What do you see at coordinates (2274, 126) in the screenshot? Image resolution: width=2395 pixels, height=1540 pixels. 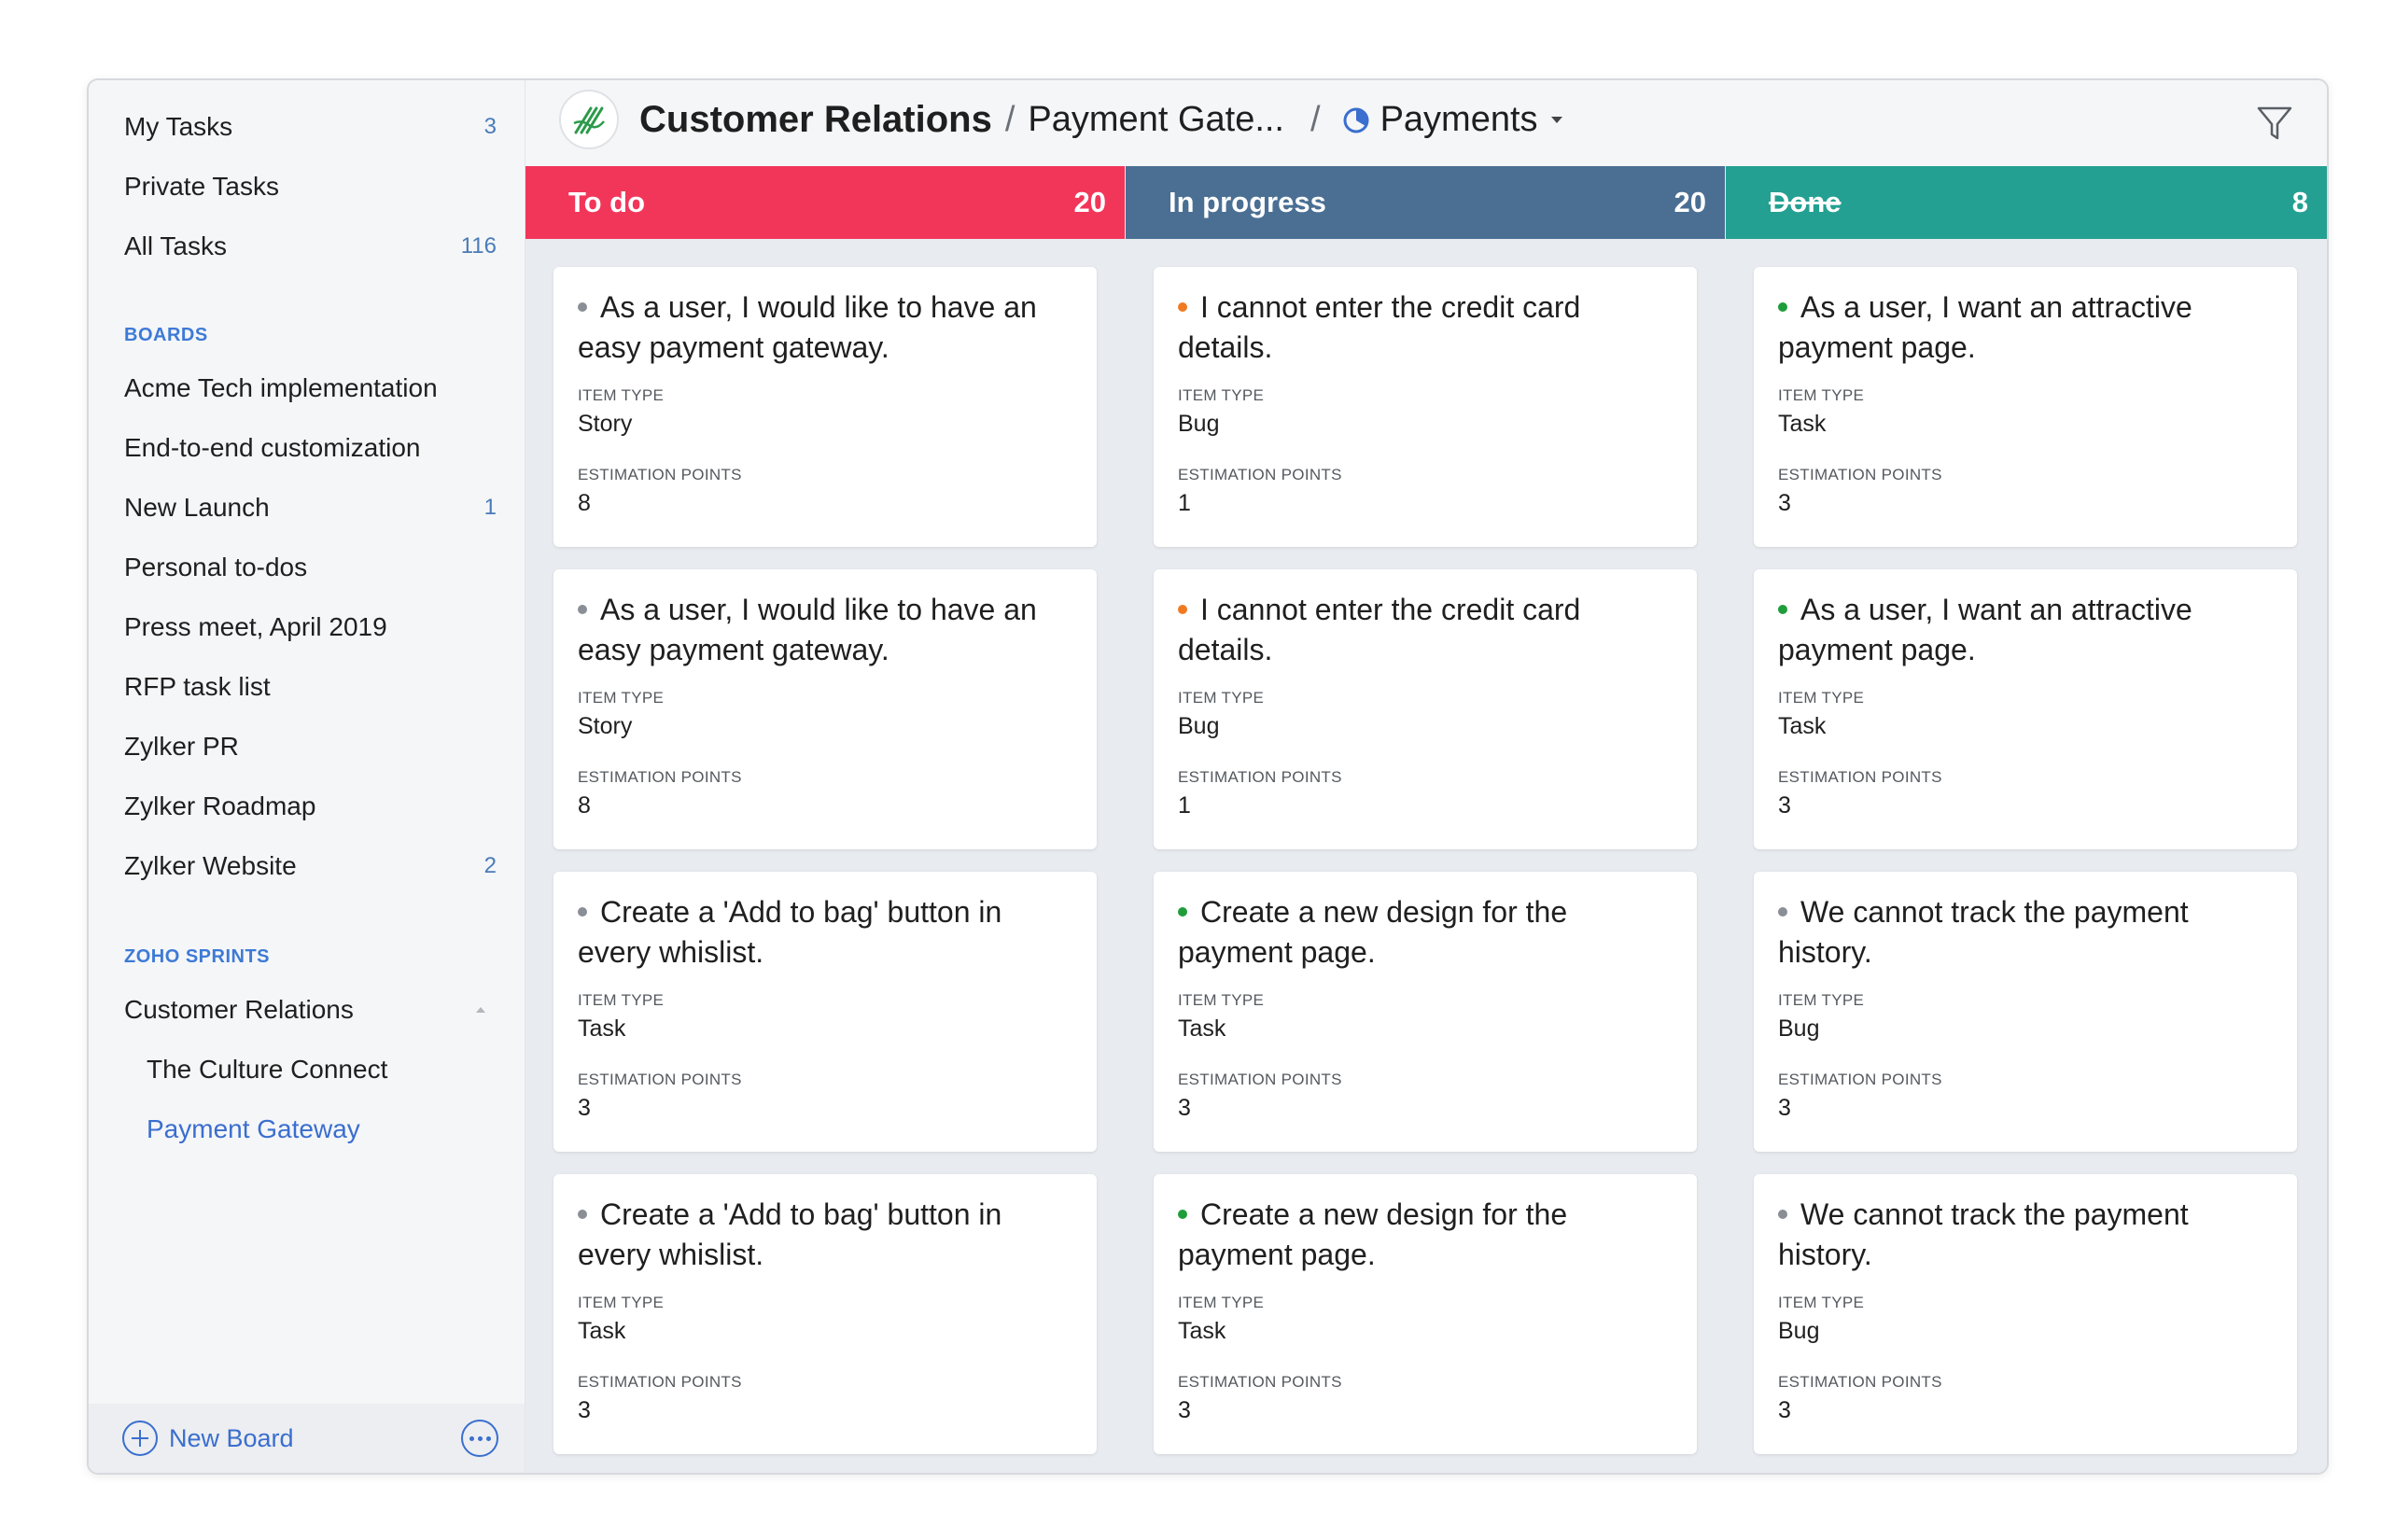 I see `filter-icon` at bounding box center [2274, 126].